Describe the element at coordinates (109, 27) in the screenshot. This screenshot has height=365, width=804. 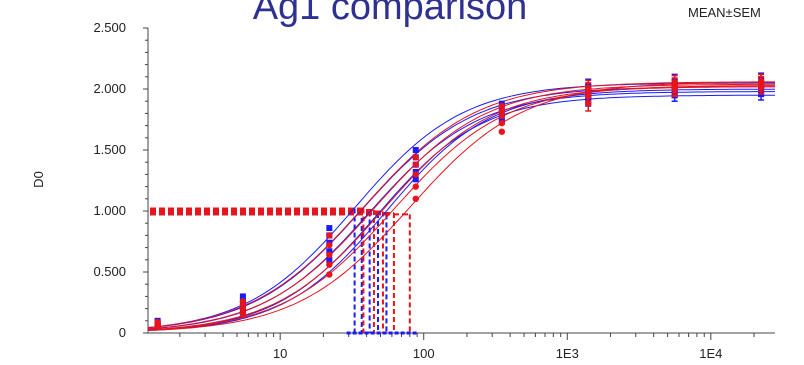
I see `y-tick-label: 2.500` at that location.